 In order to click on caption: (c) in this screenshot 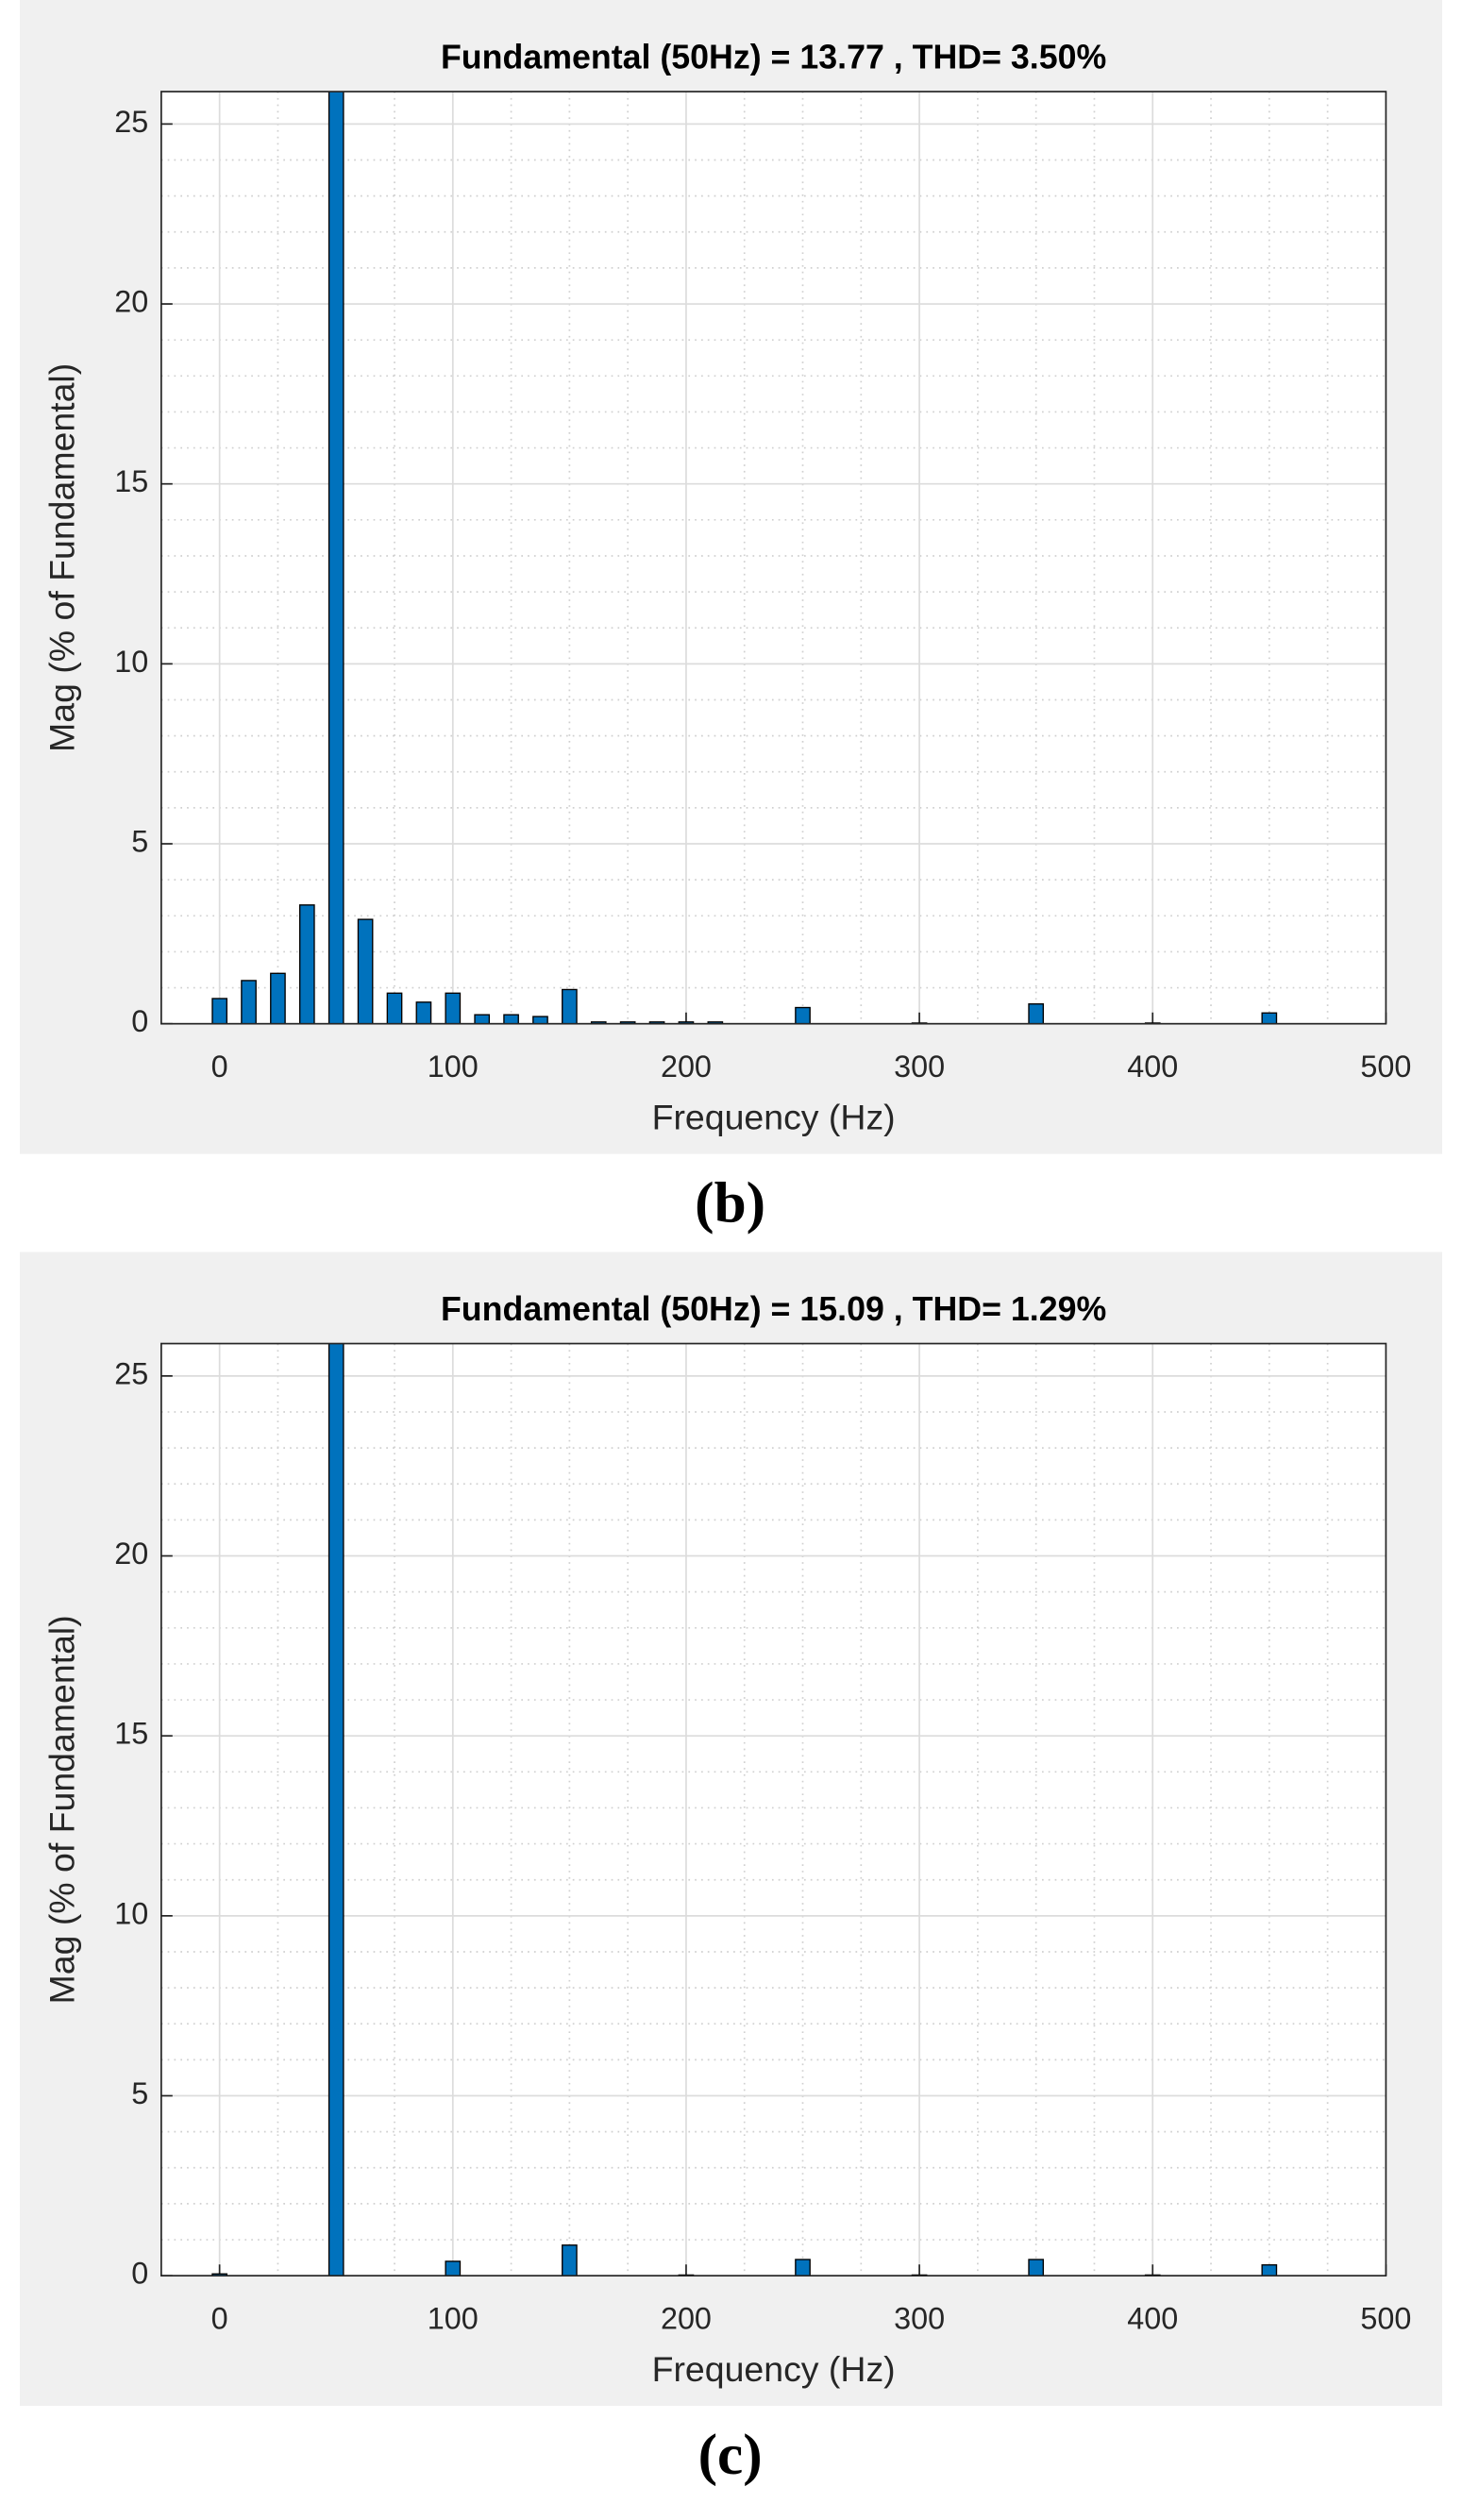, I will do `click(730, 2455)`.